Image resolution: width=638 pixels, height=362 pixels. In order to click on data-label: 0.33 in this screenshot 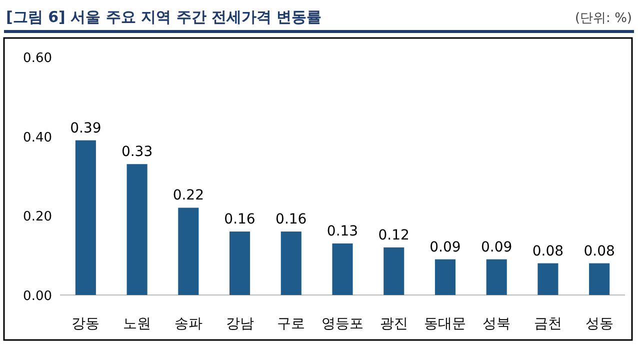, I will do `click(137, 152)`.